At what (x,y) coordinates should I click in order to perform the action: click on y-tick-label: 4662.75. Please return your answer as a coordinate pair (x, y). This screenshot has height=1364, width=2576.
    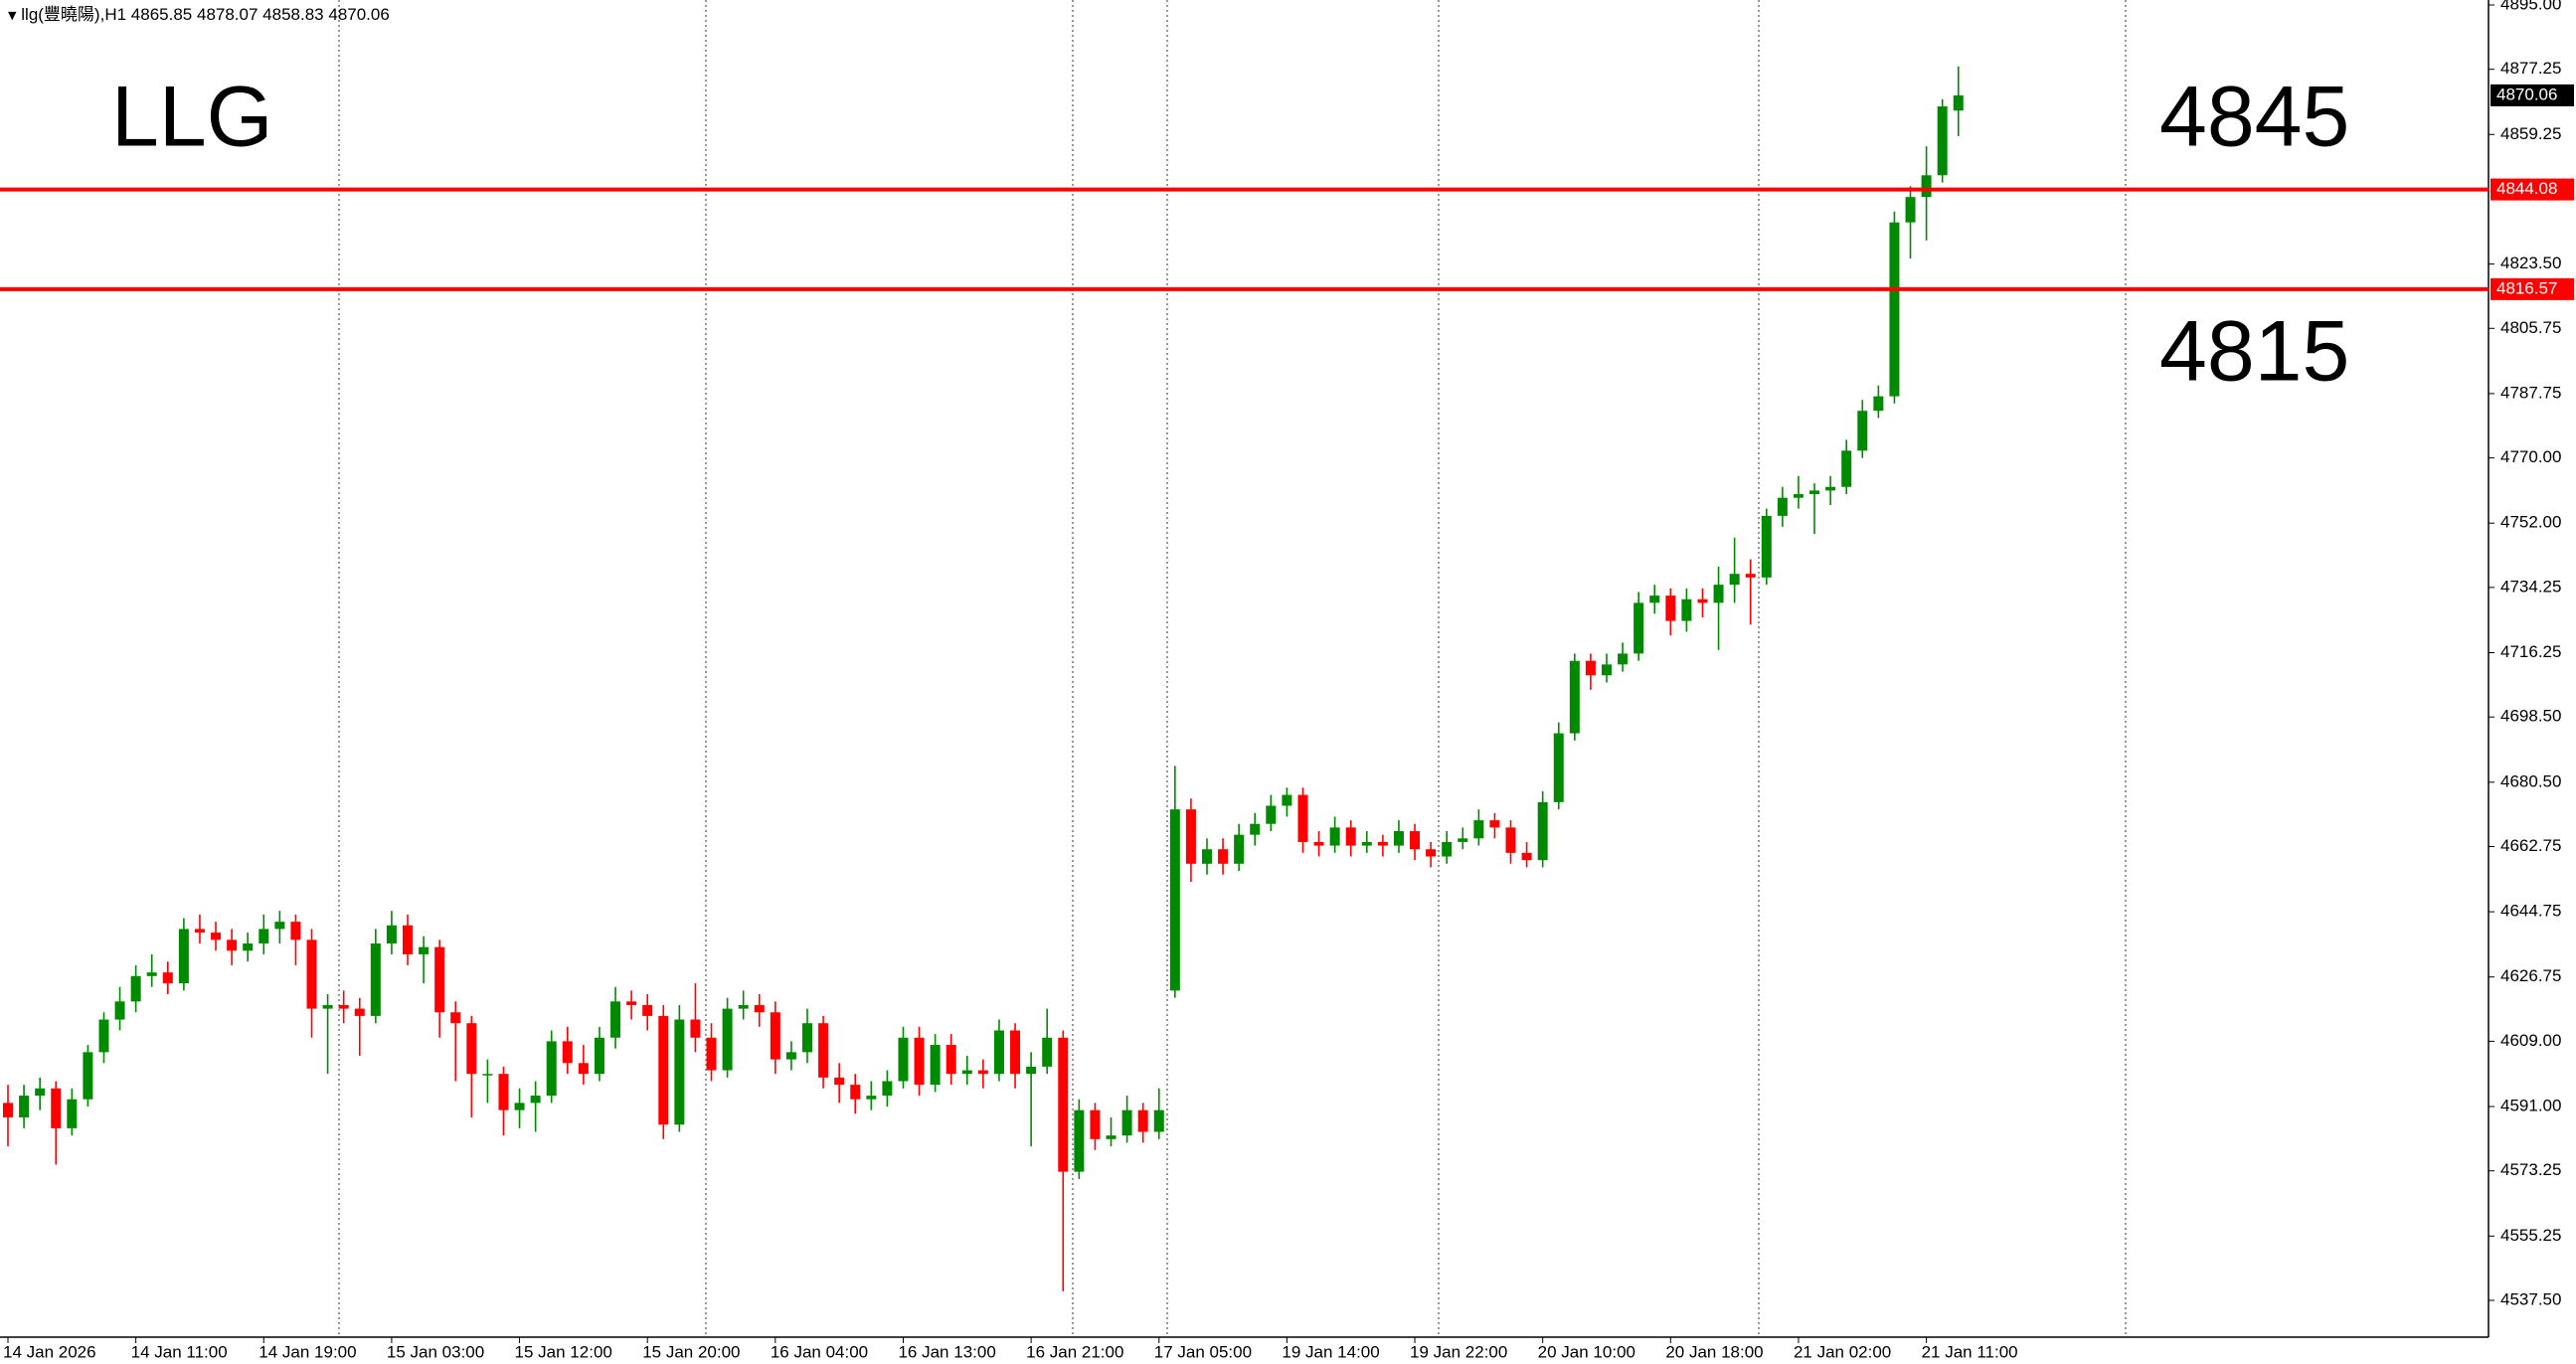
    Looking at the image, I should click on (2530, 846).